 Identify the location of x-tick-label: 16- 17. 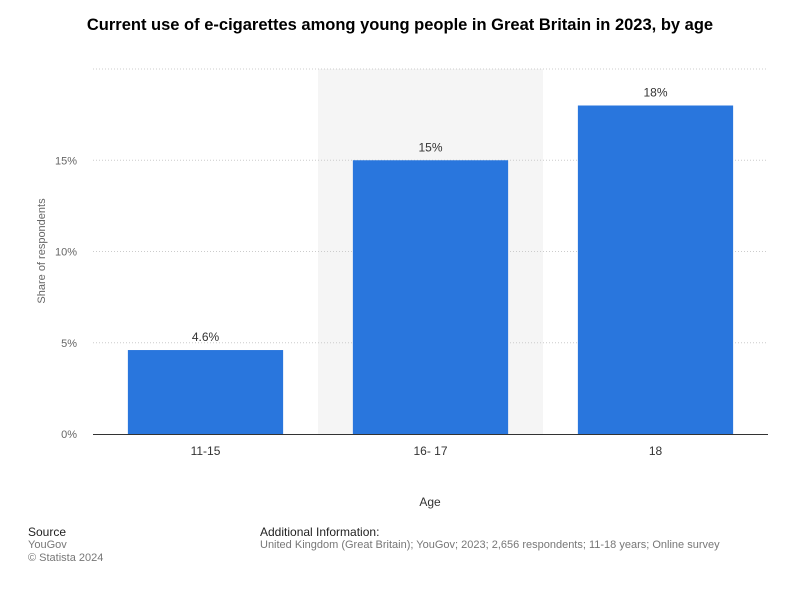
(430, 451).